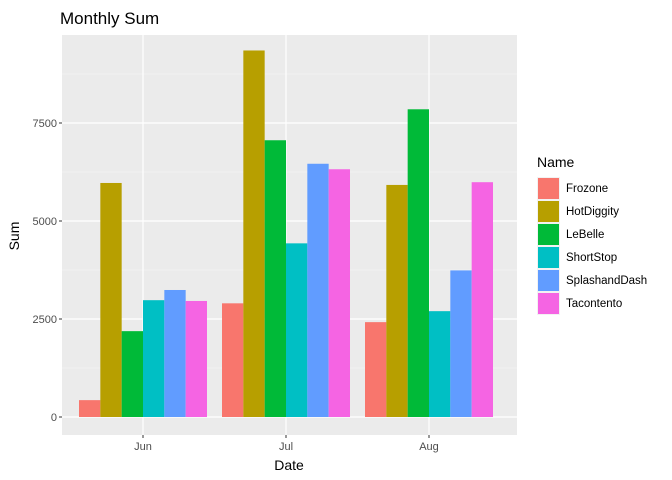 The image size is (672, 480). What do you see at coordinates (429, 447) in the screenshot?
I see `x-tick-label: Aug` at bounding box center [429, 447].